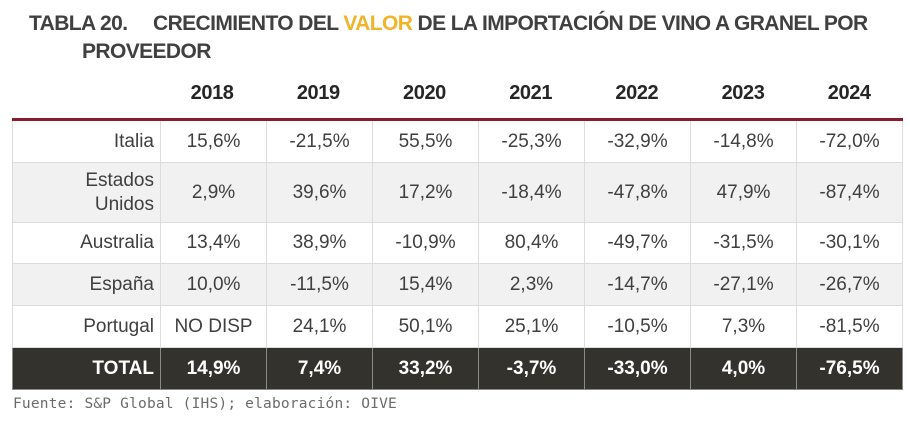 This screenshot has height=427, width=910. I want to click on cell: -27,1%, so click(743, 284).